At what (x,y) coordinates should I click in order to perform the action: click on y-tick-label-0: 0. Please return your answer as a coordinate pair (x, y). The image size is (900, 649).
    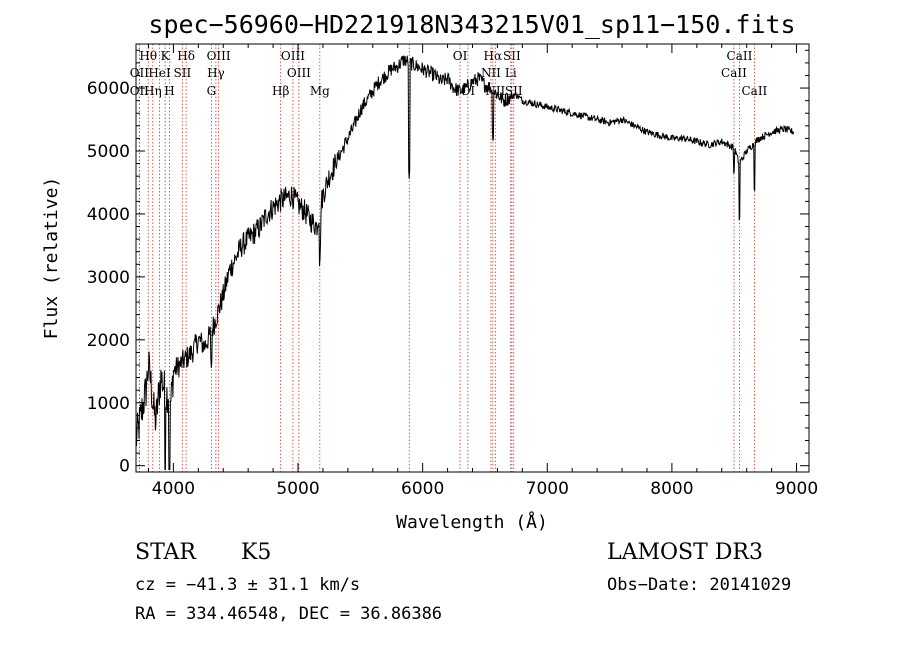
    Looking at the image, I should click on (124, 467).